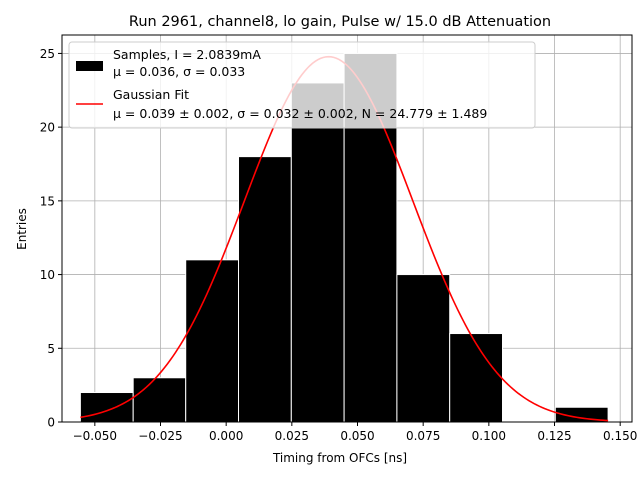 The width and height of the screenshot is (640, 480). What do you see at coordinates (226, 436) in the screenshot?
I see `x-tick-label: 0.000` at bounding box center [226, 436].